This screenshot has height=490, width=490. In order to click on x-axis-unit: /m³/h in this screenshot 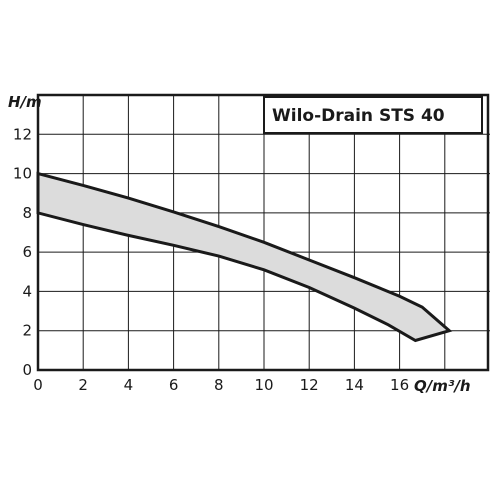, I will do `click(448, 386)`.